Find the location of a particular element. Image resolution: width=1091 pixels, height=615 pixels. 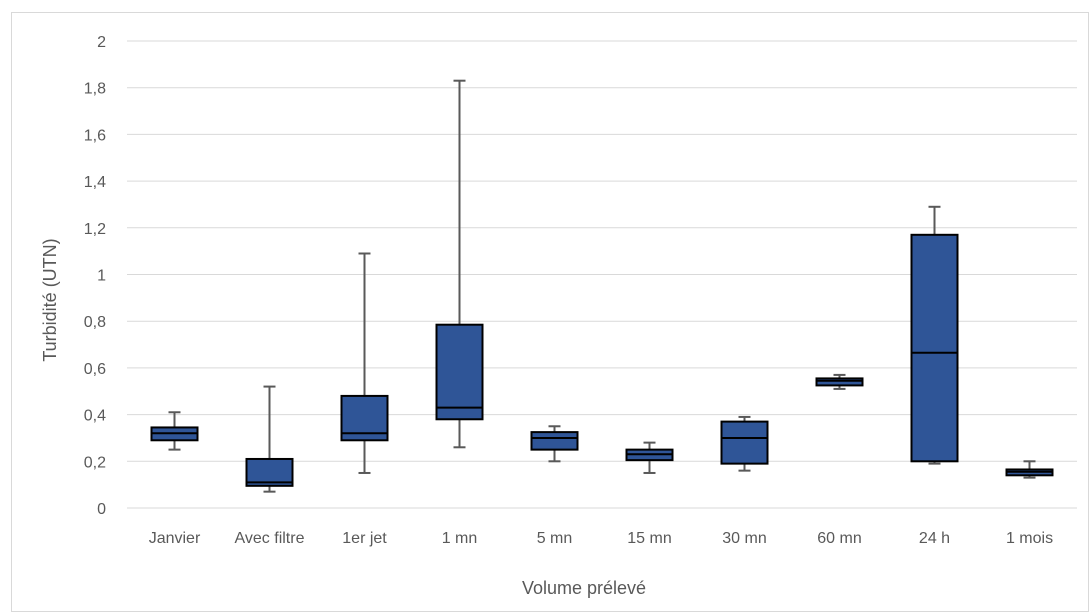

x-tick-label: Janvier is located at coordinates (175, 538).